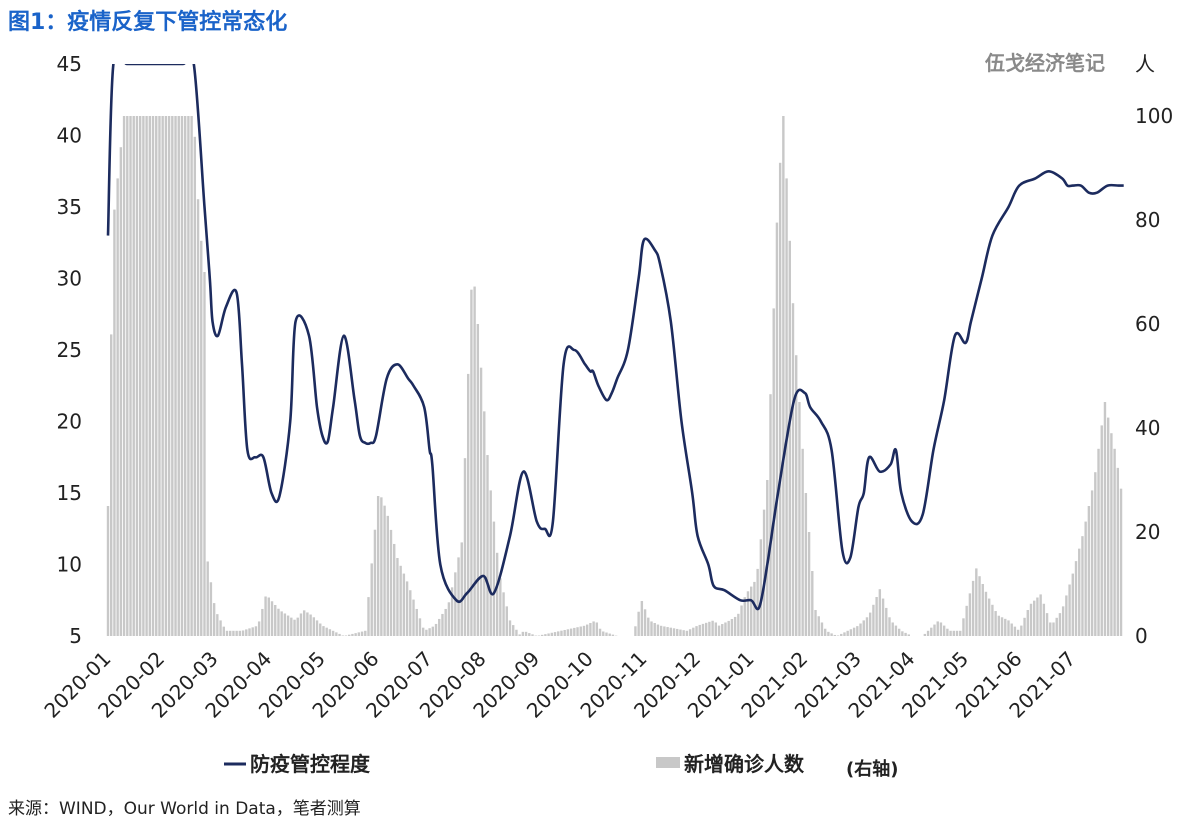 This screenshot has height=832, width=1192. Describe the element at coordinates (69, 64) in the screenshot. I see `left-tick-8: 45` at that location.